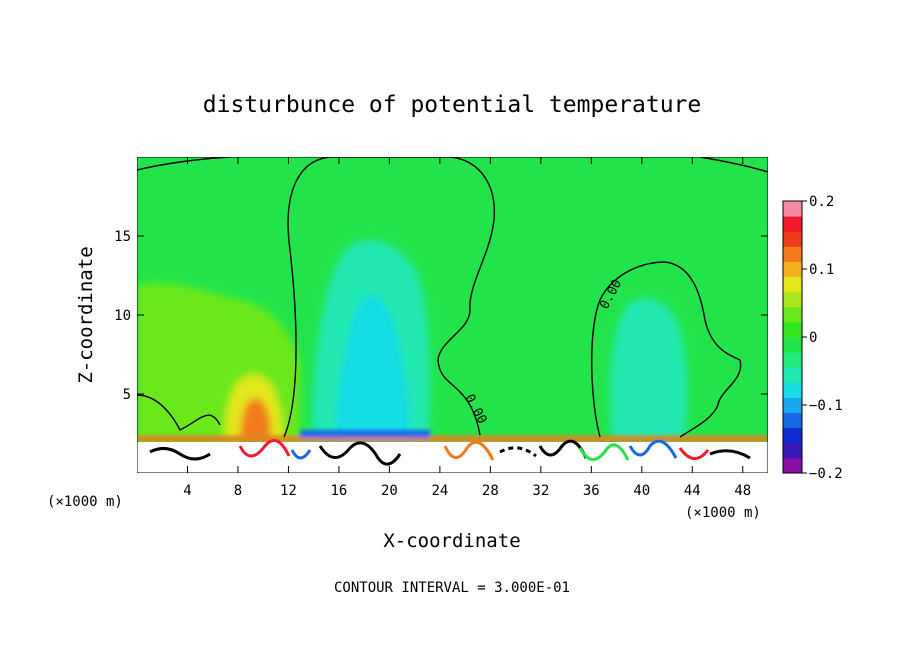  I want to click on colorbar-label: 0, so click(813, 338).